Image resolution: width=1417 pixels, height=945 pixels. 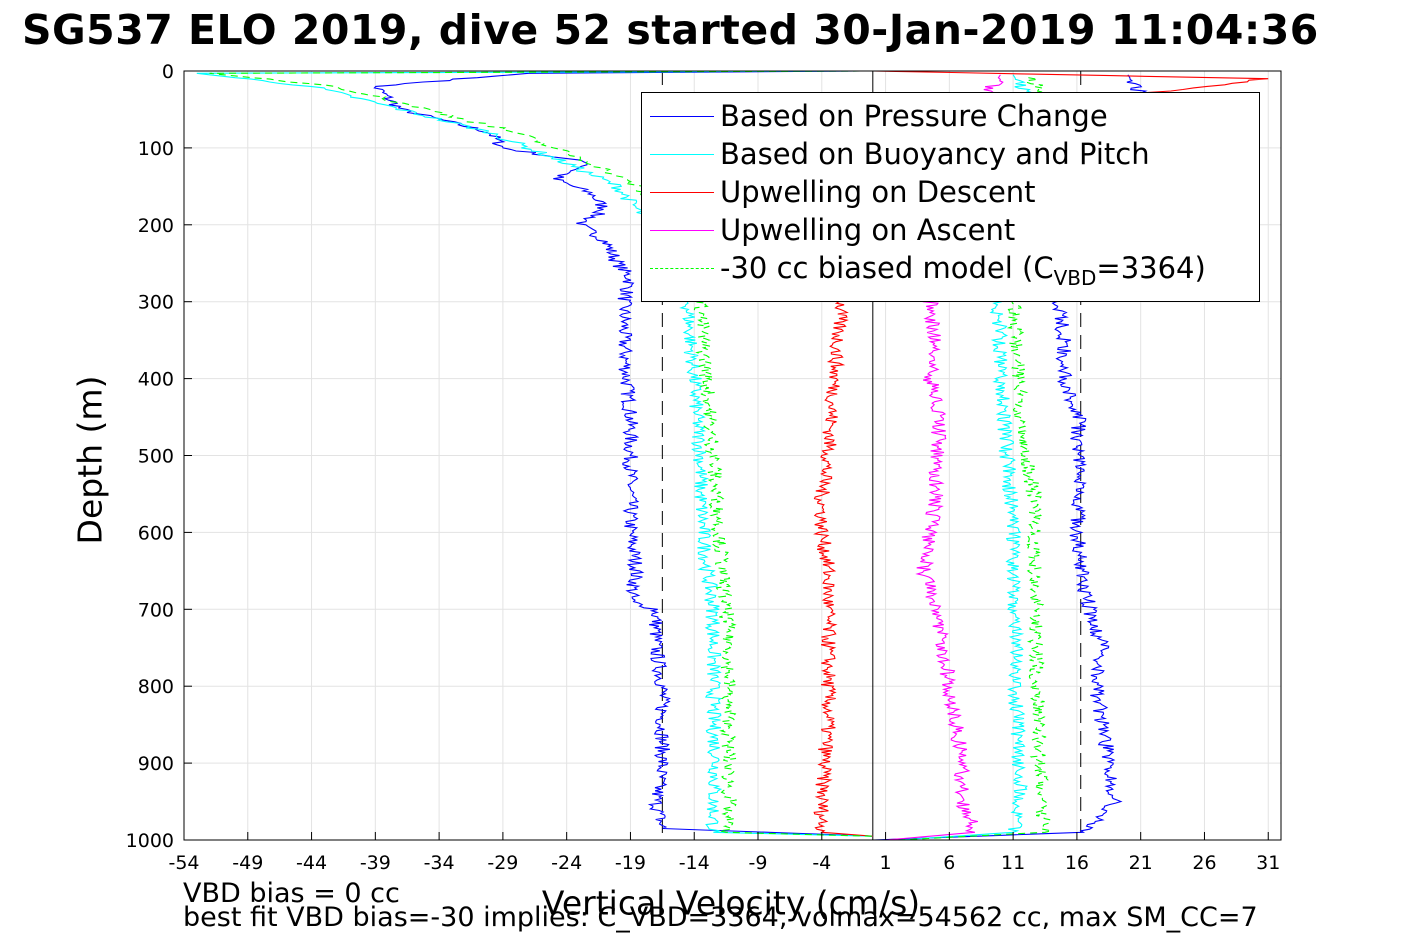 I want to click on x-tick-label: 16, so click(x=1077, y=863).